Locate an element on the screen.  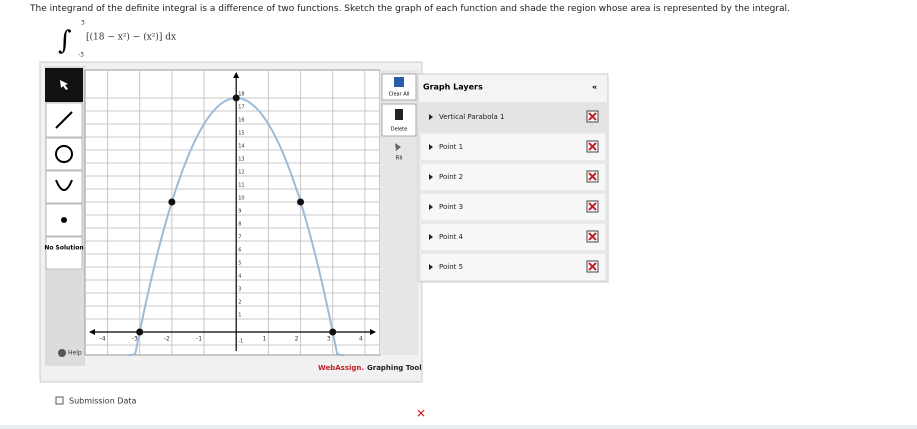
clear-all-label: Clear All is located at coordinates (399, 95).